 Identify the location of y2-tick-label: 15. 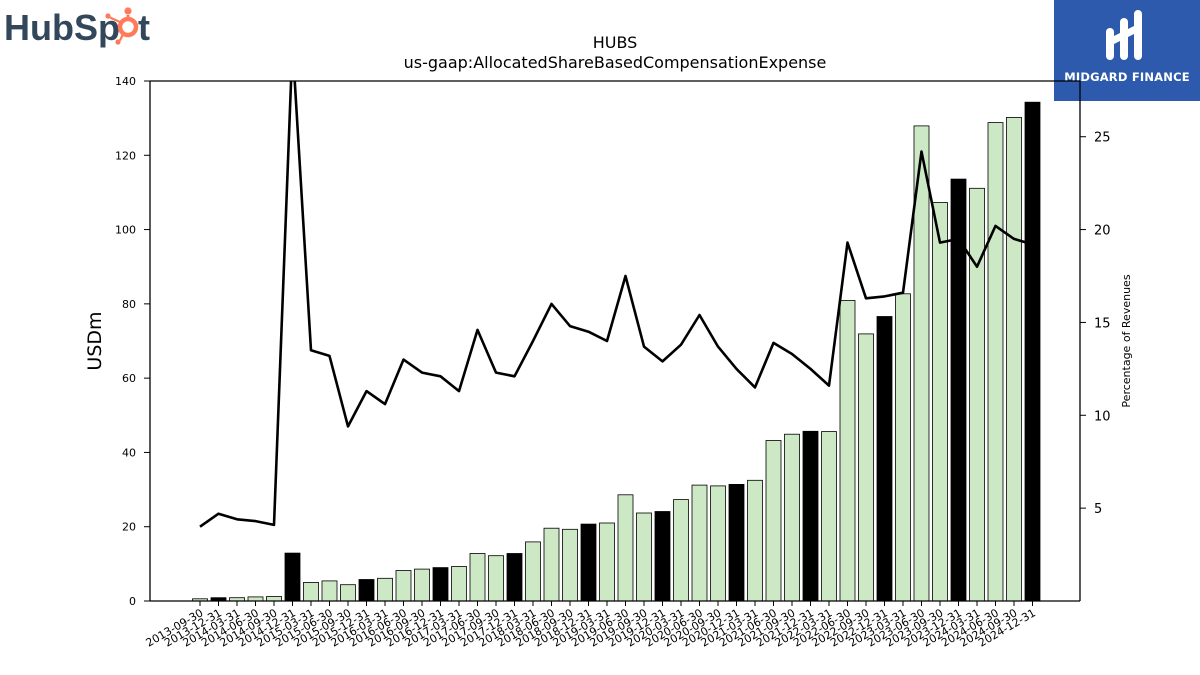
(1102, 323).